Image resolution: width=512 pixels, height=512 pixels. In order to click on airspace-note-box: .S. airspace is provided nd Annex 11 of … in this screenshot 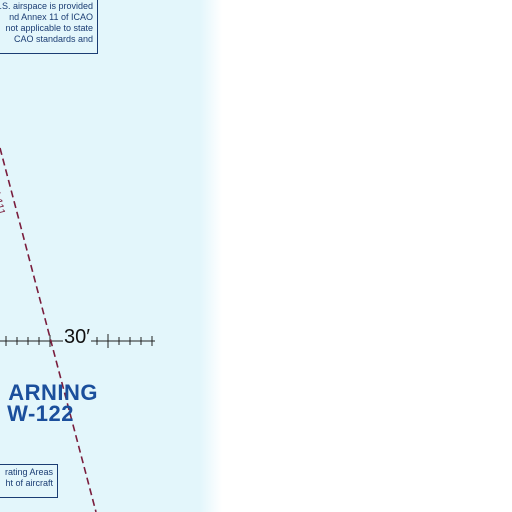, I will do `click(49, 27)`.